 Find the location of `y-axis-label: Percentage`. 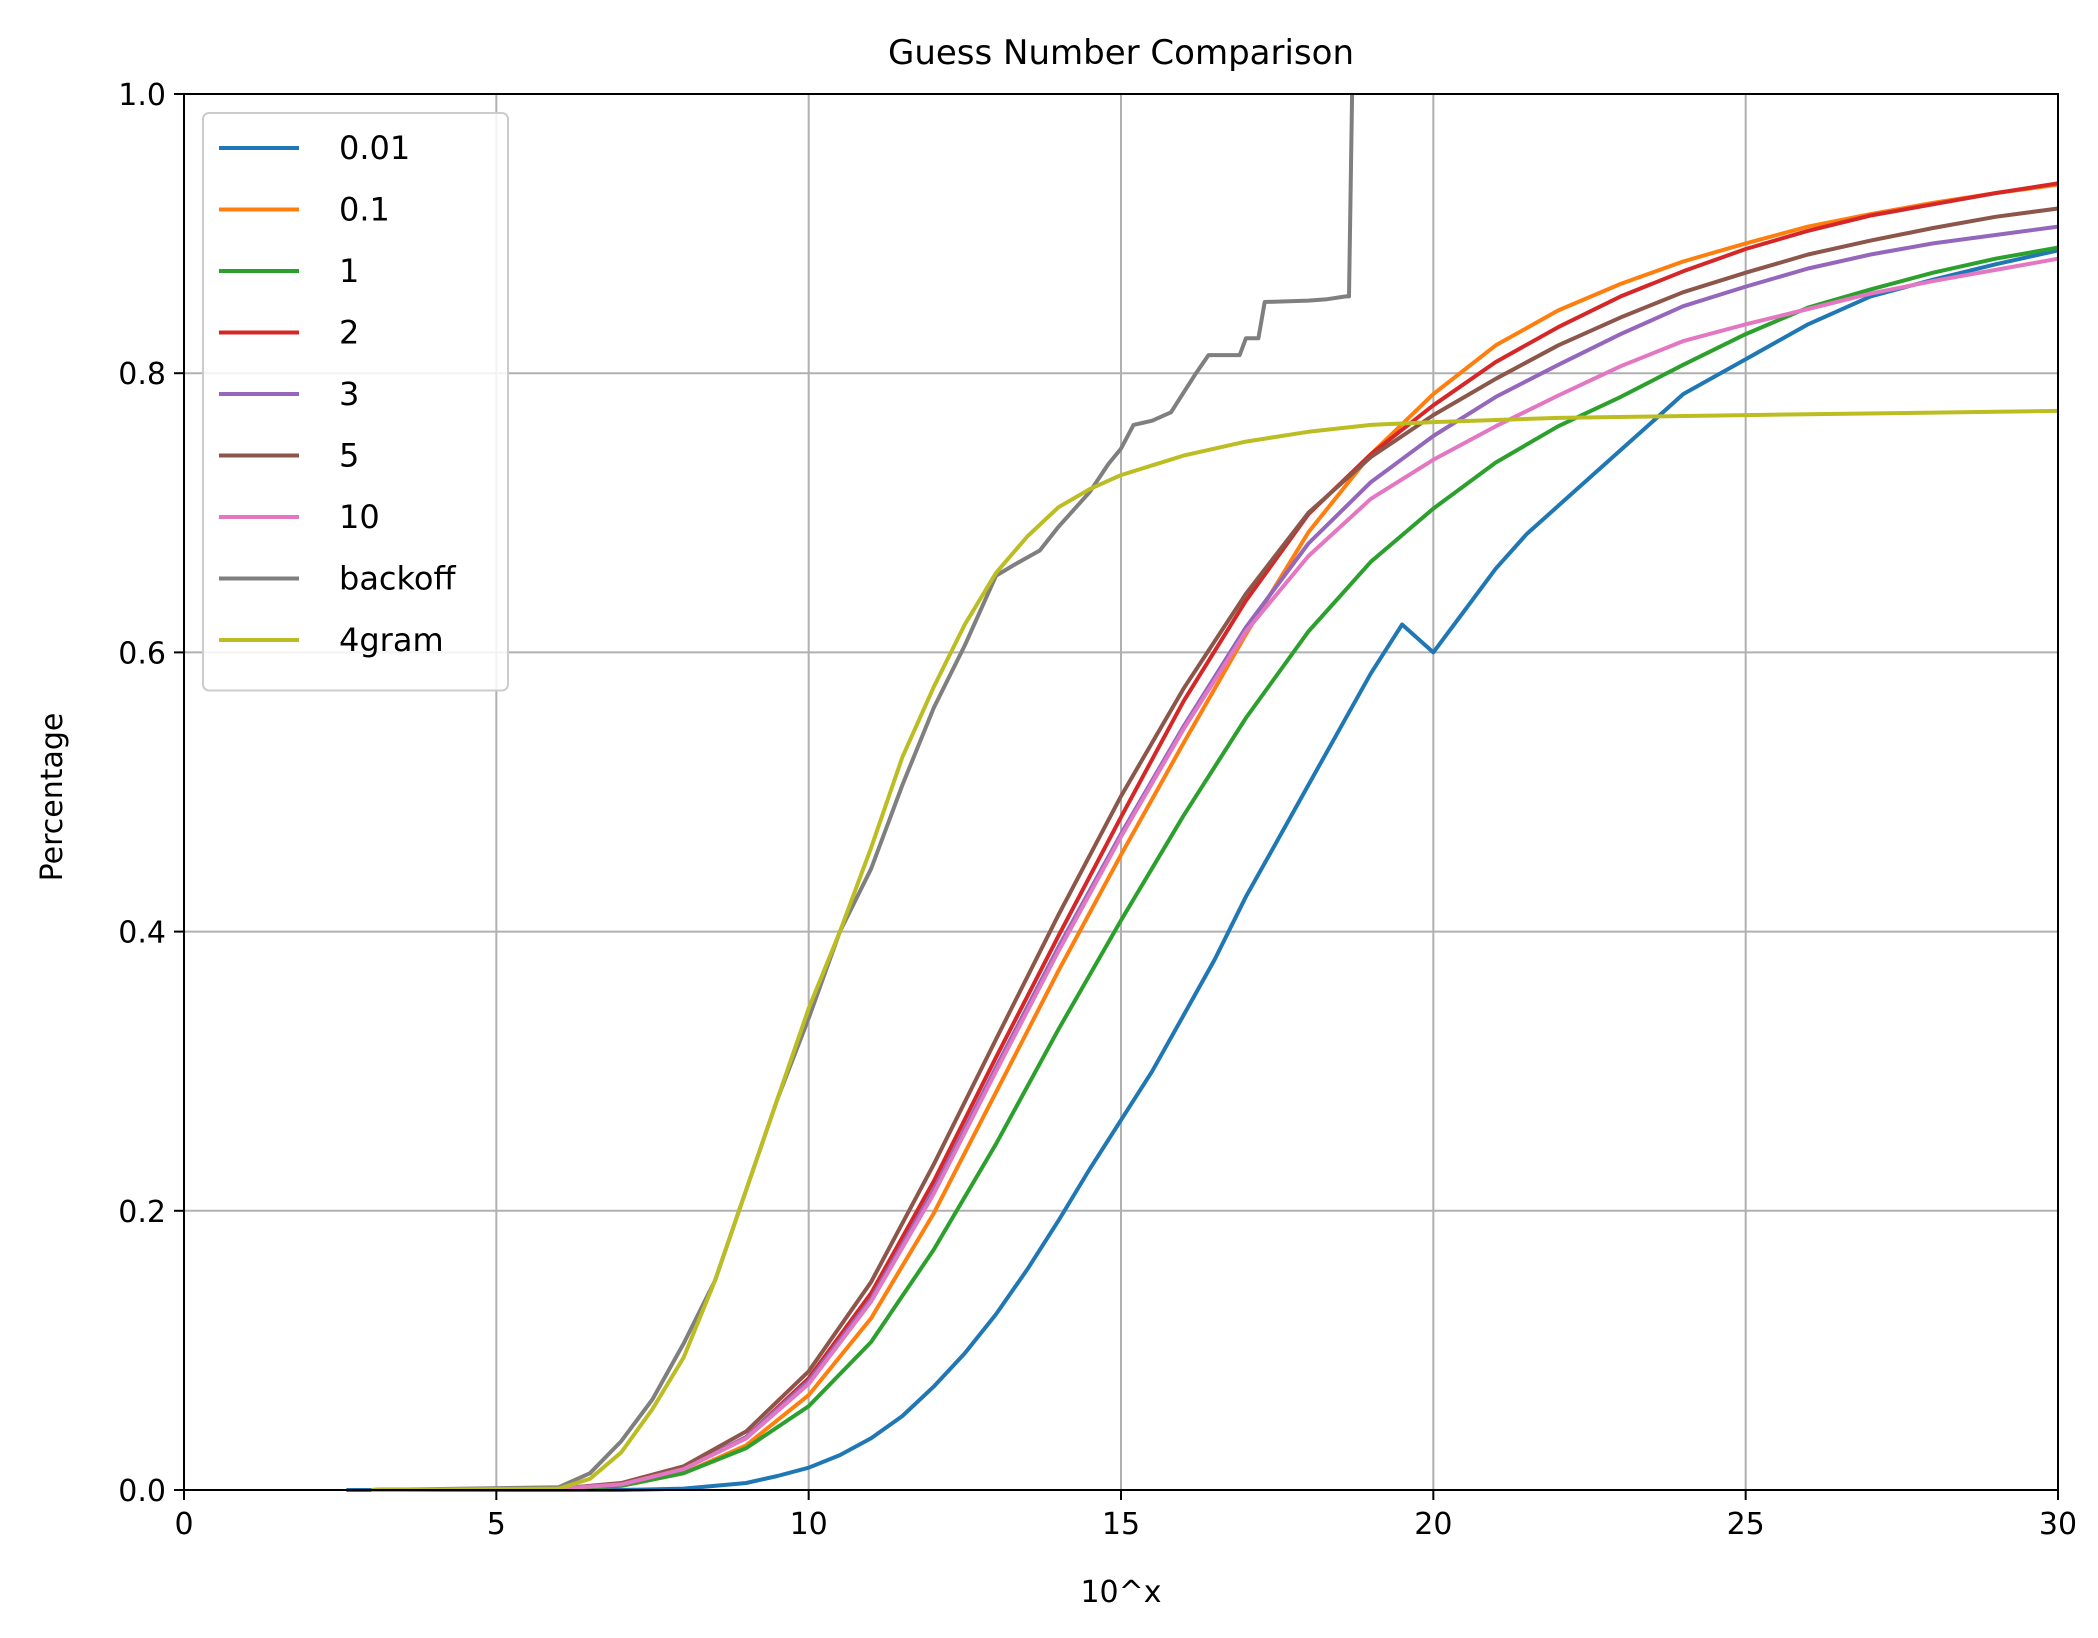

y-axis-label: Percentage is located at coordinates (52, 797).